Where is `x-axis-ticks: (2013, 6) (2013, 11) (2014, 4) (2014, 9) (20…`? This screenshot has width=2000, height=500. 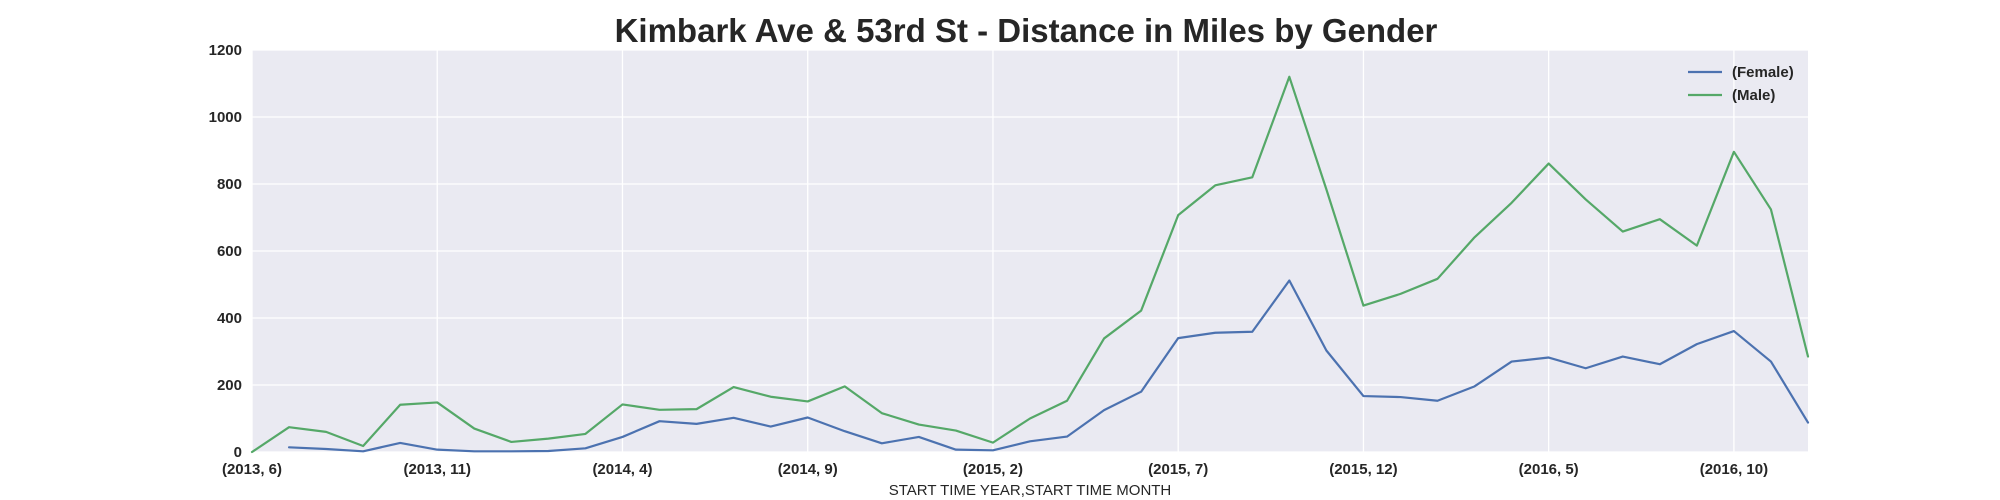 x-axis-ticks: (2013, 6) (2013, 11) (2014, 4) (2014, 9) (20… is located at coordinates (995, 469).